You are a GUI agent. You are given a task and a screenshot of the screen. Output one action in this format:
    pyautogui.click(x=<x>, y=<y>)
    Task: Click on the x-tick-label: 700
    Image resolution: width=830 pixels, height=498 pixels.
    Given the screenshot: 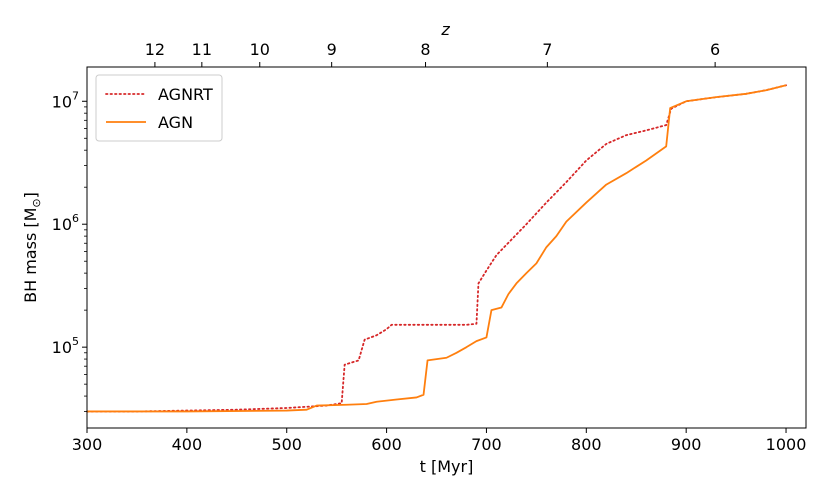 What is the action you would take?
    pyautogui.click(x=486, y=444)
    